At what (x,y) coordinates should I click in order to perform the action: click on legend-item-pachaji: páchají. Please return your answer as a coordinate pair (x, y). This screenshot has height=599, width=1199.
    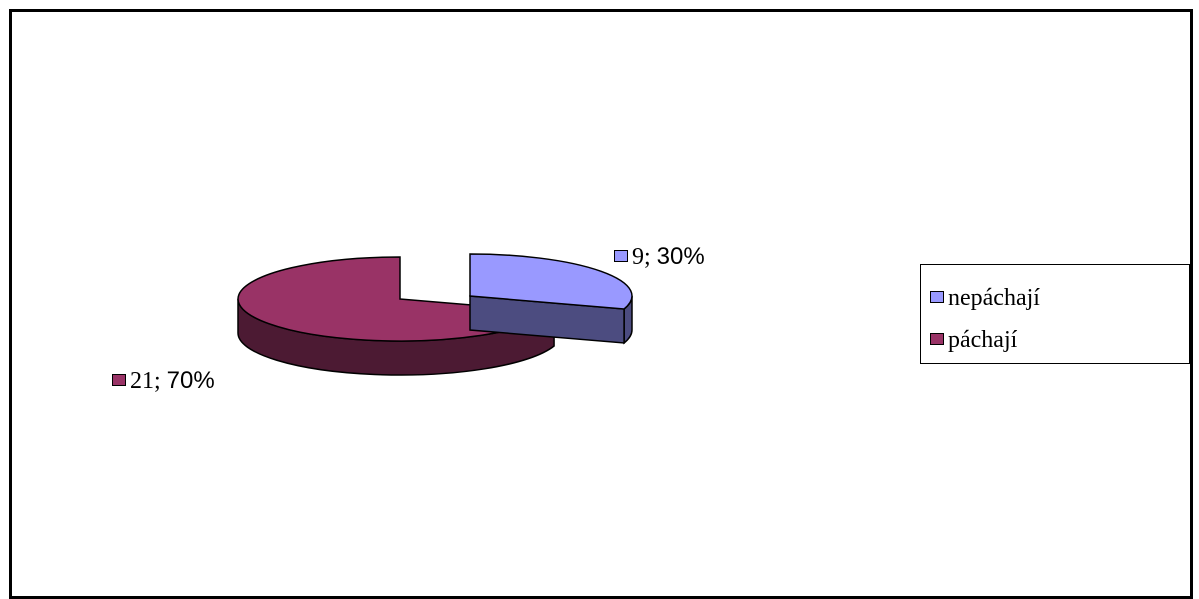
    Looking at the image, I should click on (973, 340).